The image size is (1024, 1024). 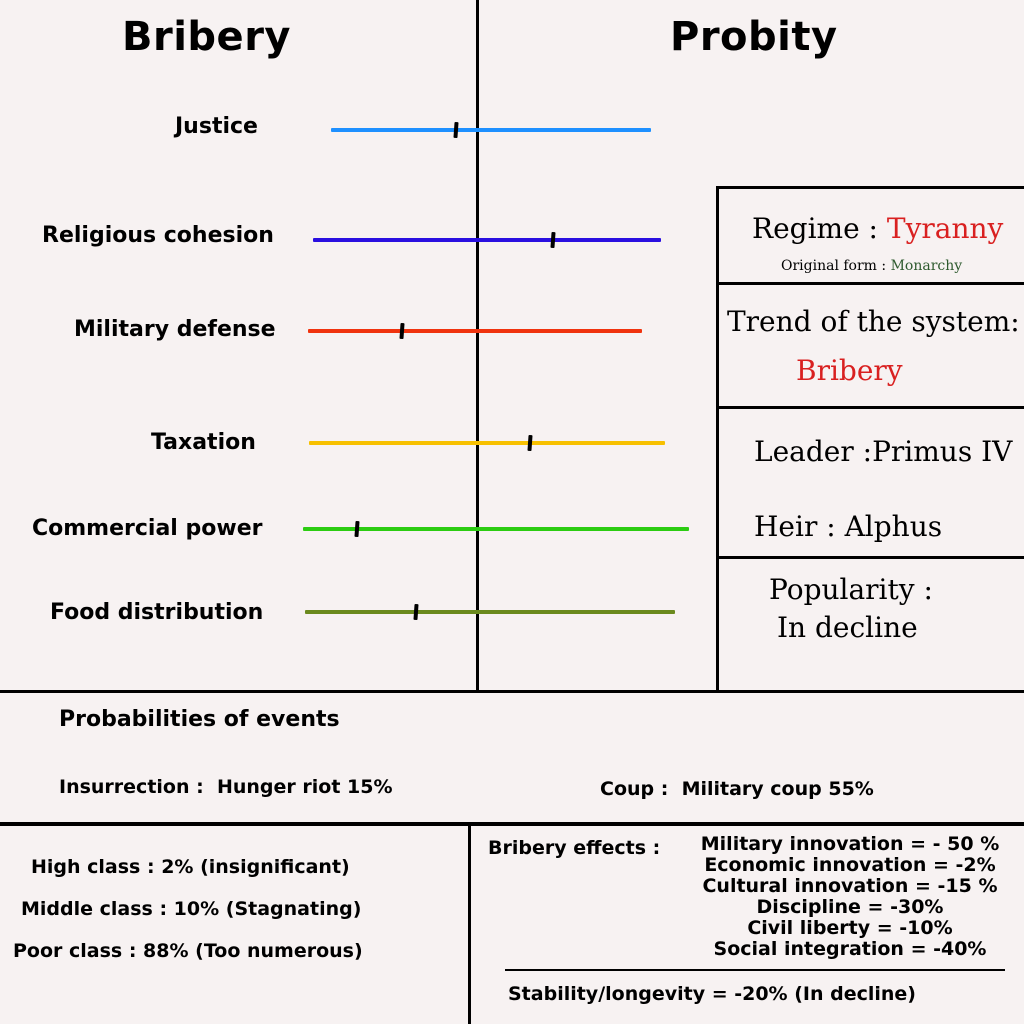 I want to click on effect-item: Cultural innovation = -15 %, so click(x=850, y=886).